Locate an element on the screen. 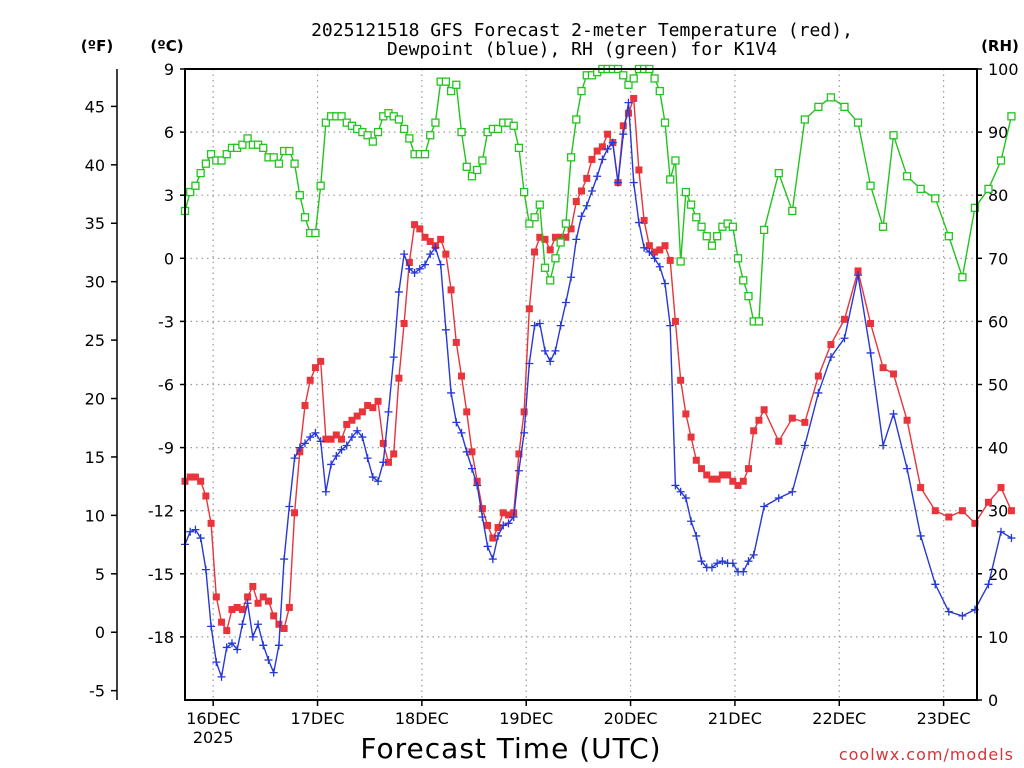  time-tick-label: 19DEC is located at coordinates (526, 718).